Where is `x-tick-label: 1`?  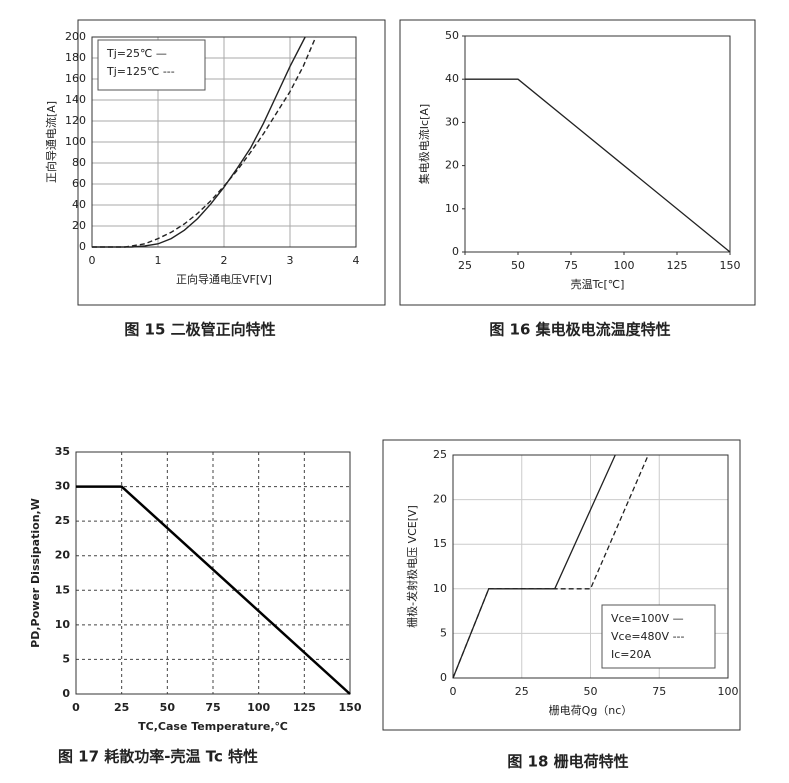
x-tick-label: 1 is located at coordinates (158, 260).